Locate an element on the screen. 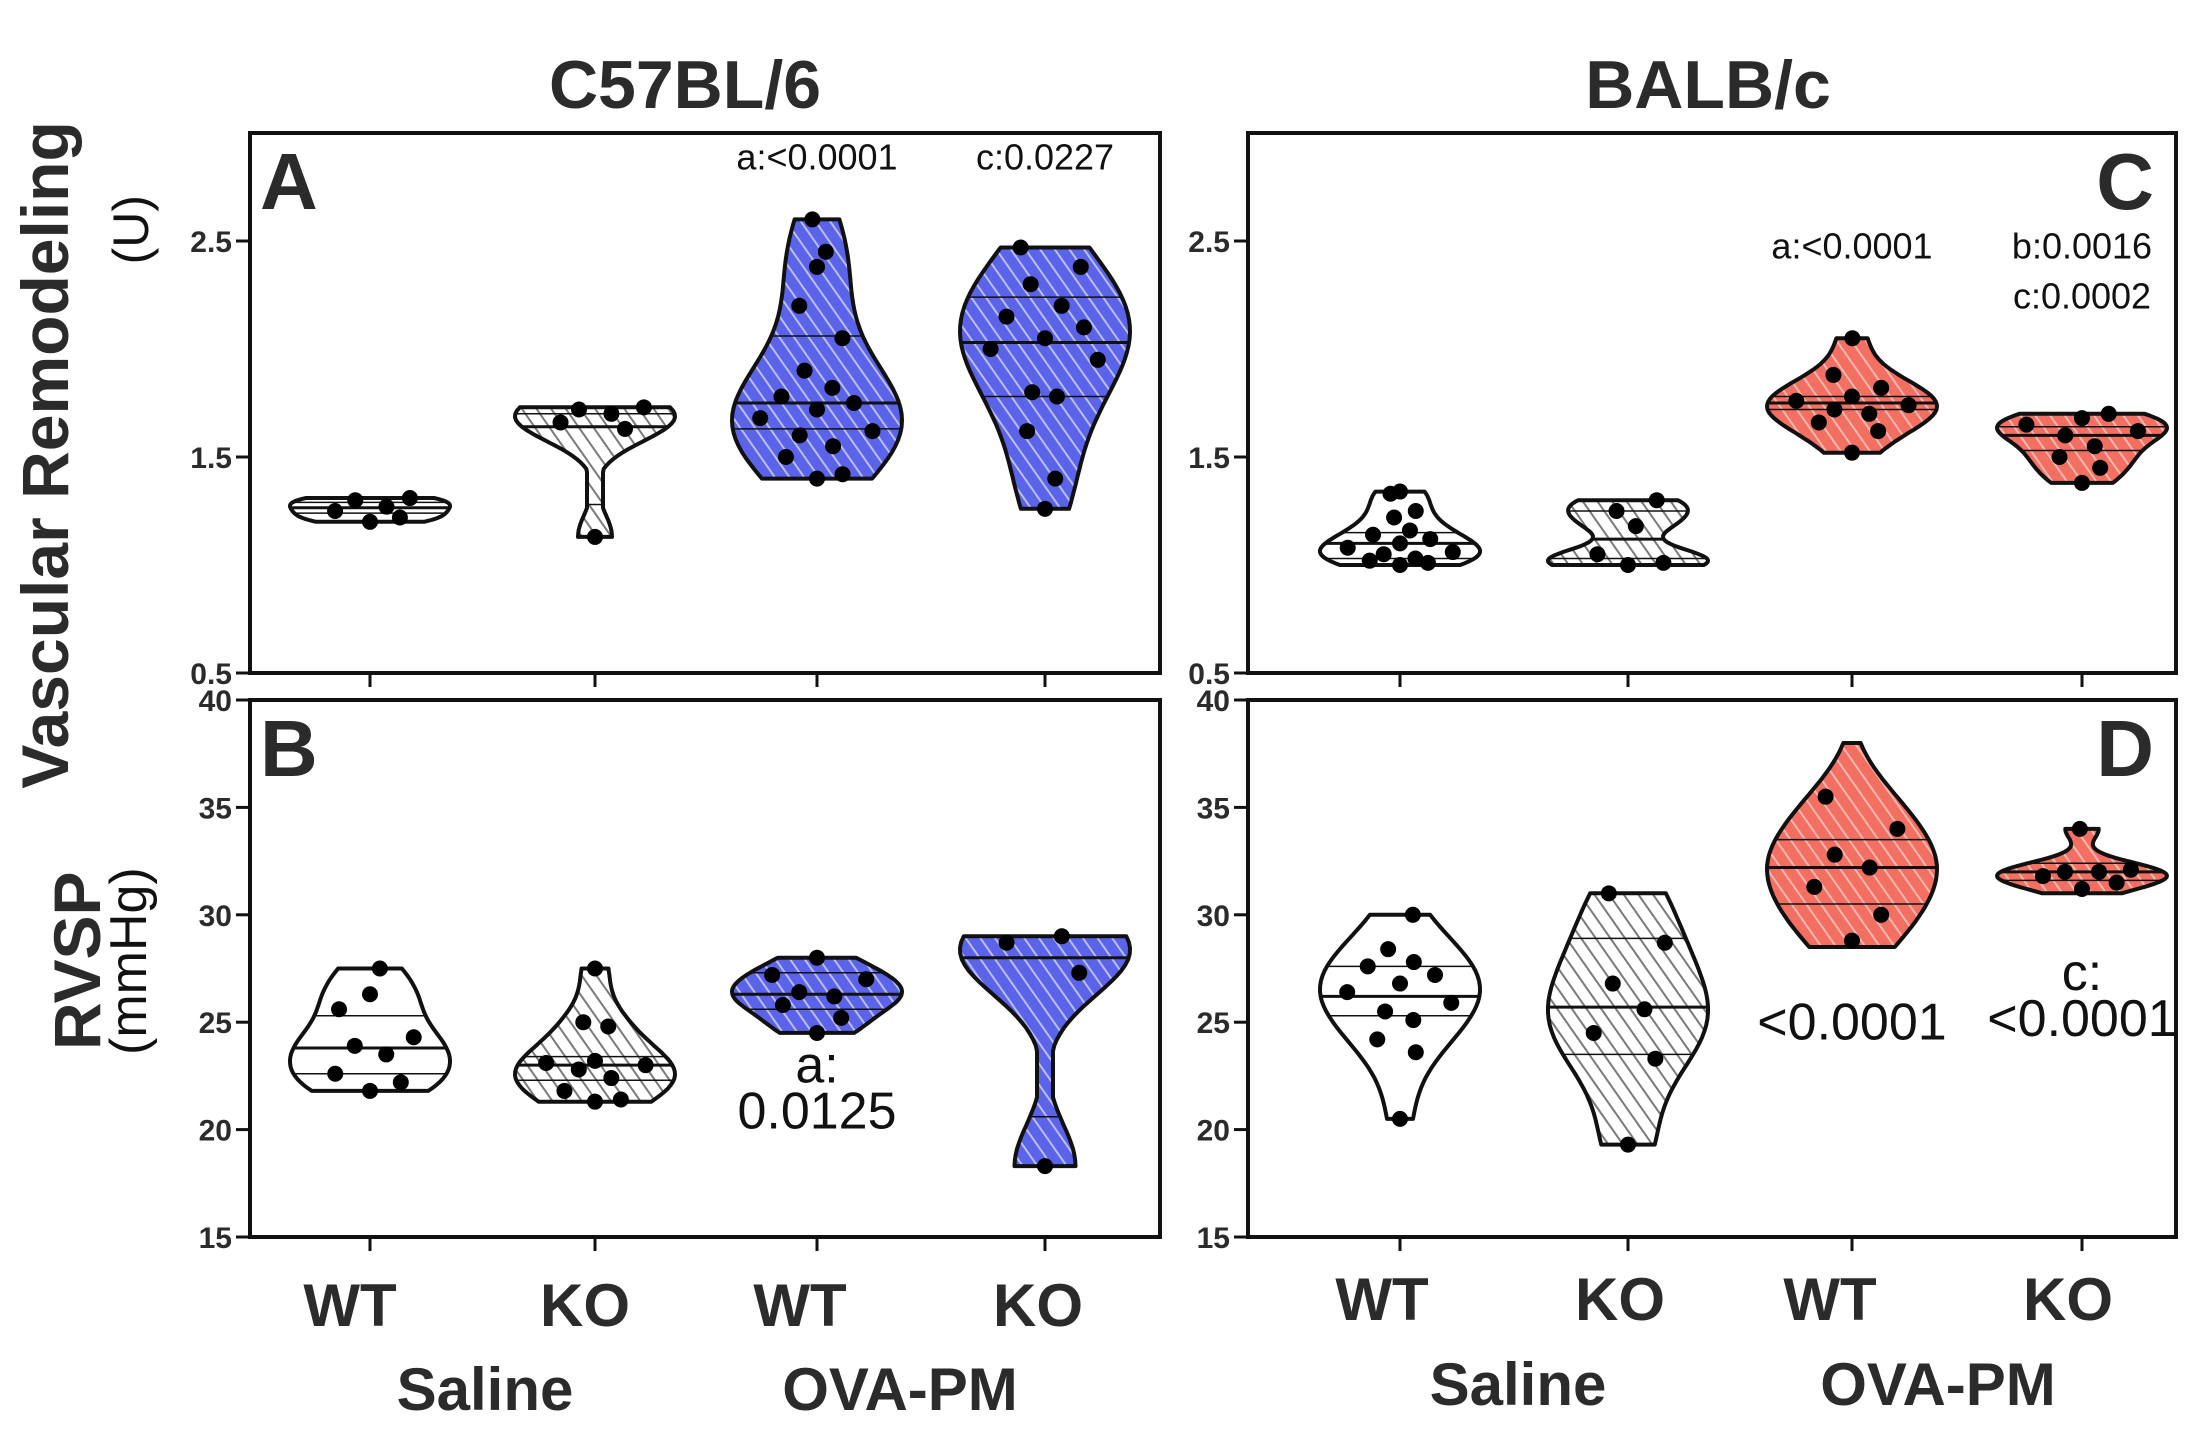  y-tick-label: 30 is located at coordinates (1213, 916).